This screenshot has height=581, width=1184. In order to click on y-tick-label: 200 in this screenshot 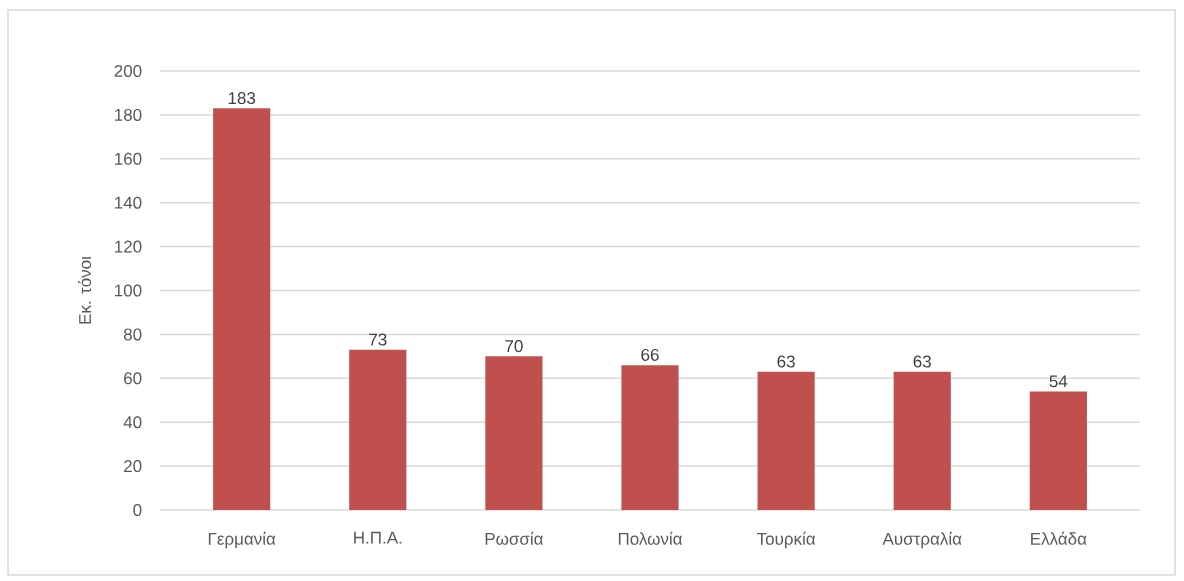, I will do `click(128, 71)`.